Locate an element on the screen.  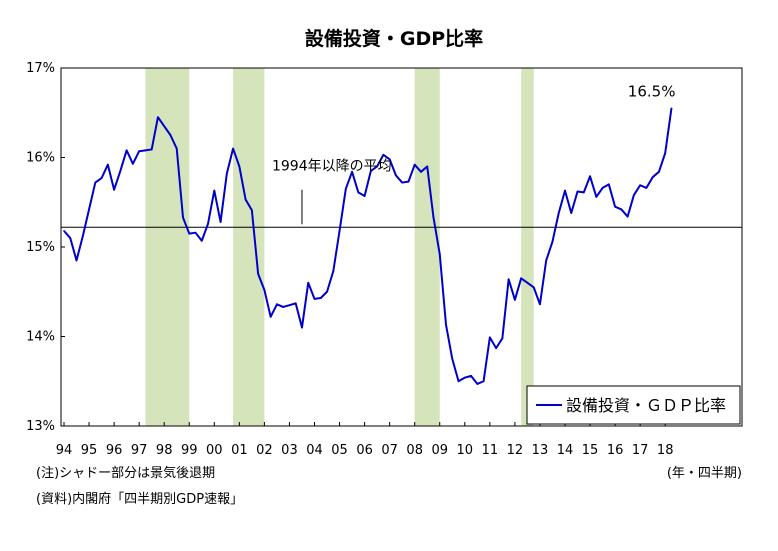
legend-box is located at coordinates (633, 405).